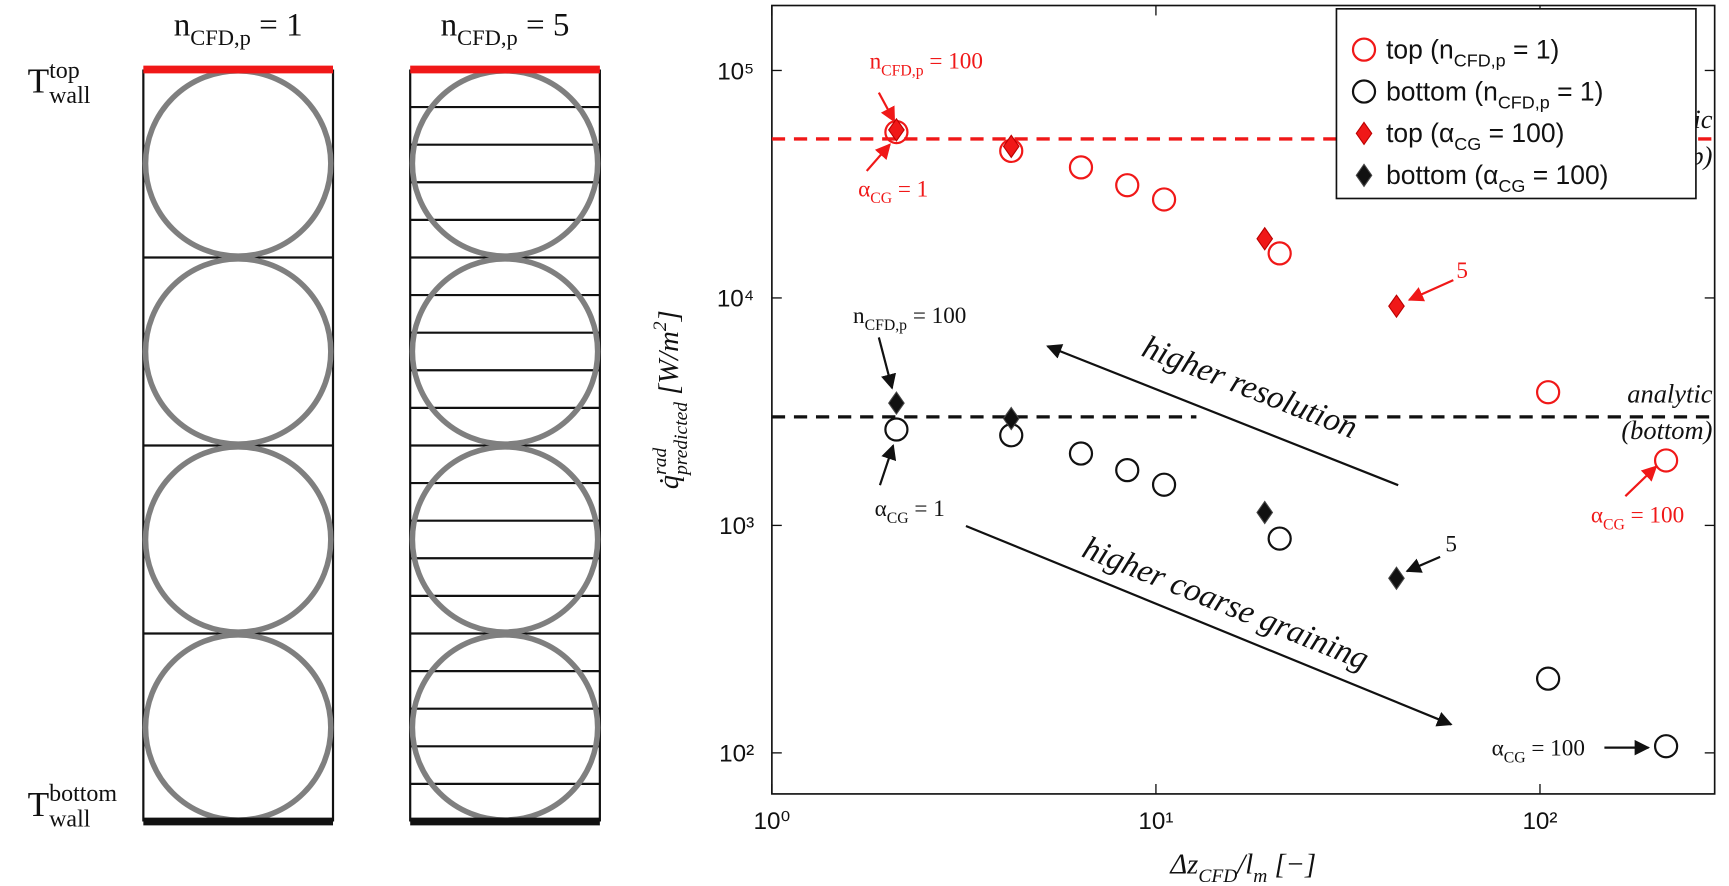  I want to click on text-part: ], so click(669, 316).